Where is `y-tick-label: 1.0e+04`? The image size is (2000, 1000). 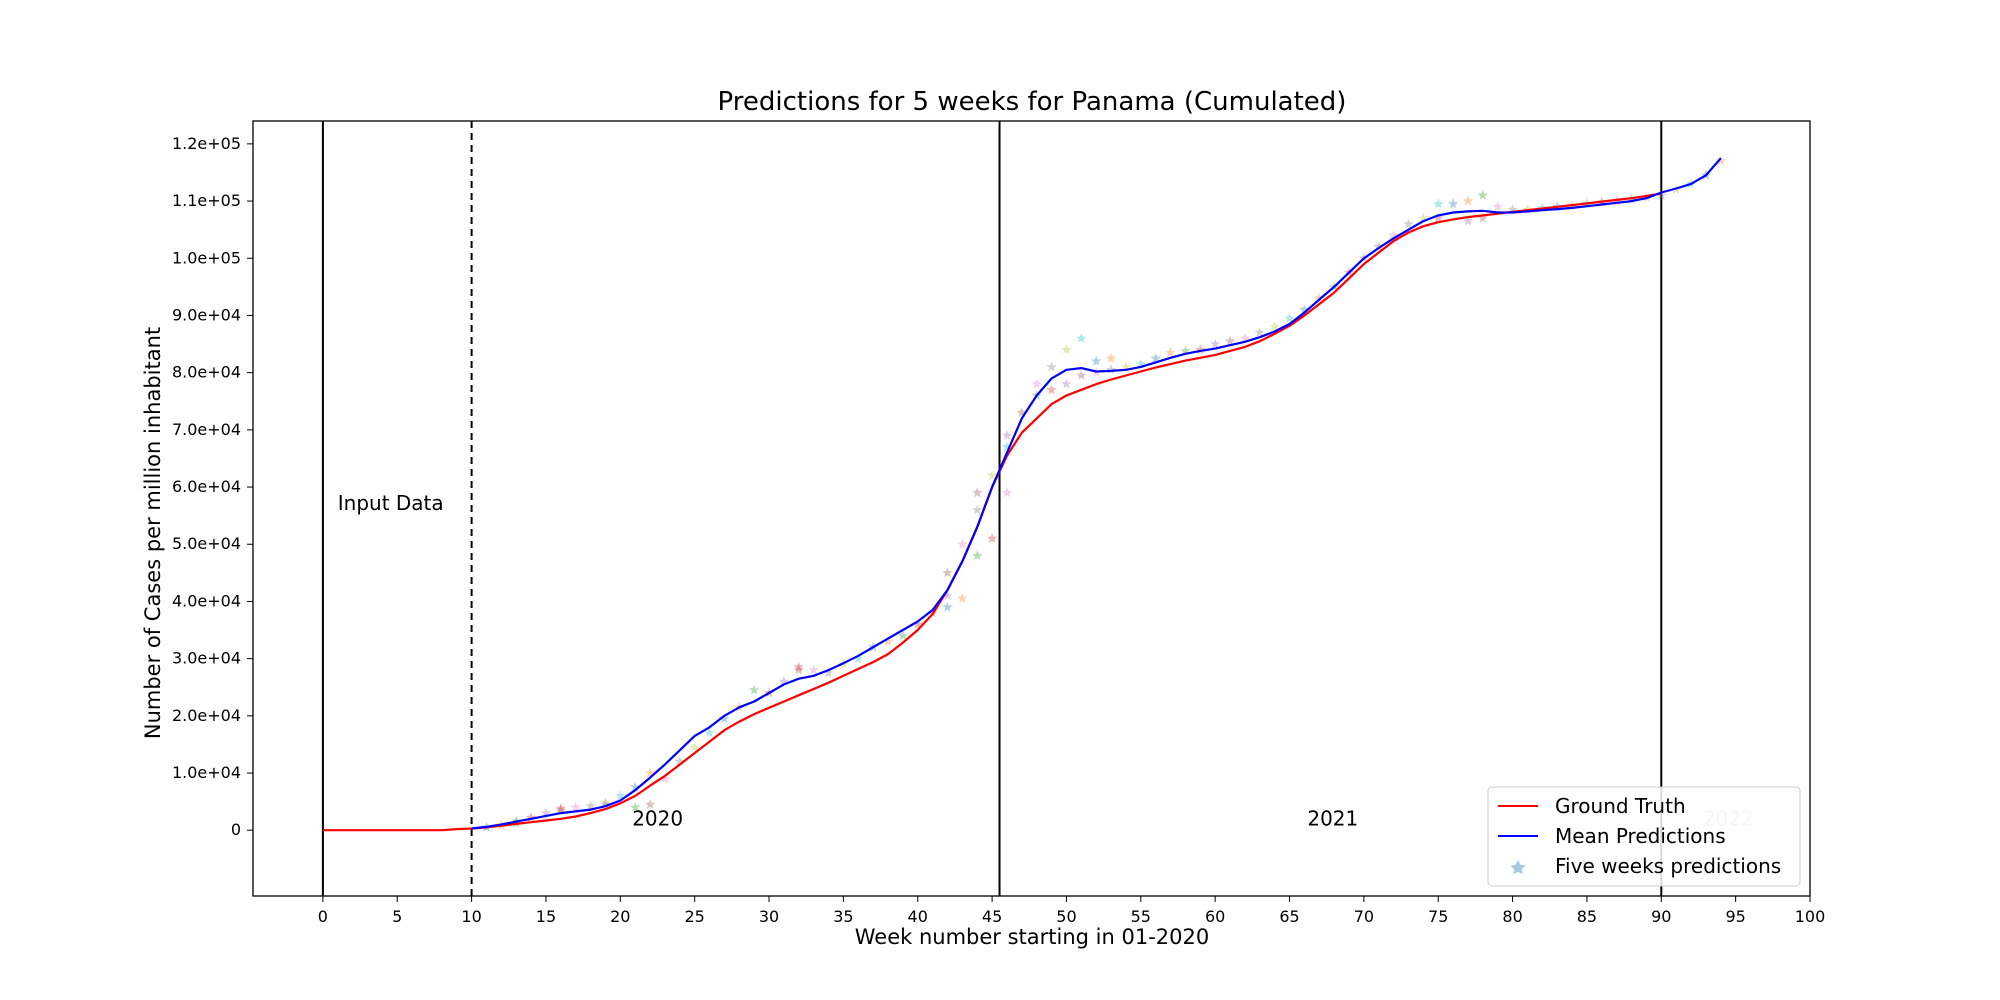
y-tick-label: 1.0e+04 is located at coordinates (206, 772).